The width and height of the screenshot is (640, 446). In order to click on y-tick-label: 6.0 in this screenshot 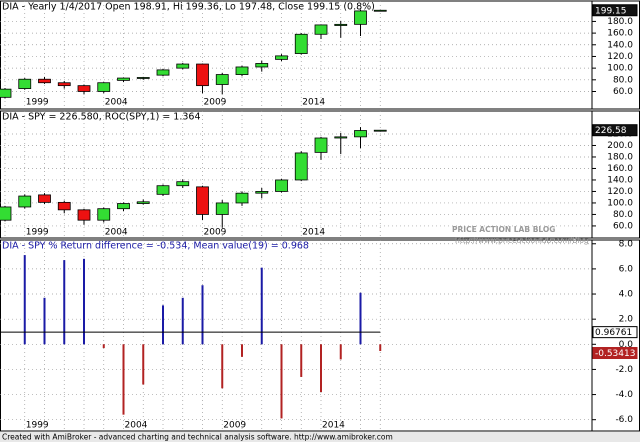, I will do `click(626, 269)`.